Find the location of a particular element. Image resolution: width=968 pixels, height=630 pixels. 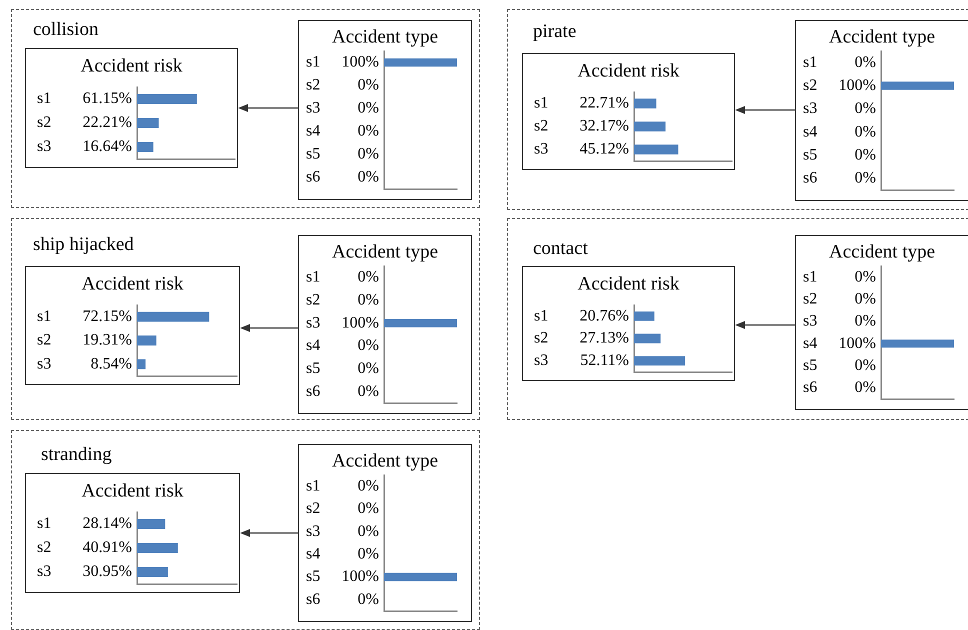

text: stranding is located at coordinates (76, 455).